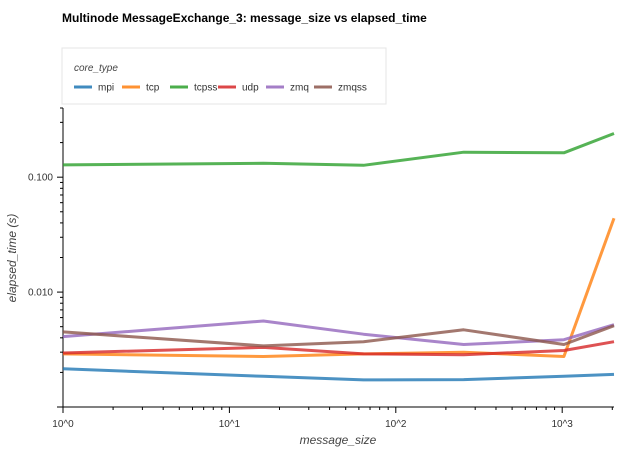 The image size is (625, 450). I want to click on legend-label: tcpss, so click(205, 88).